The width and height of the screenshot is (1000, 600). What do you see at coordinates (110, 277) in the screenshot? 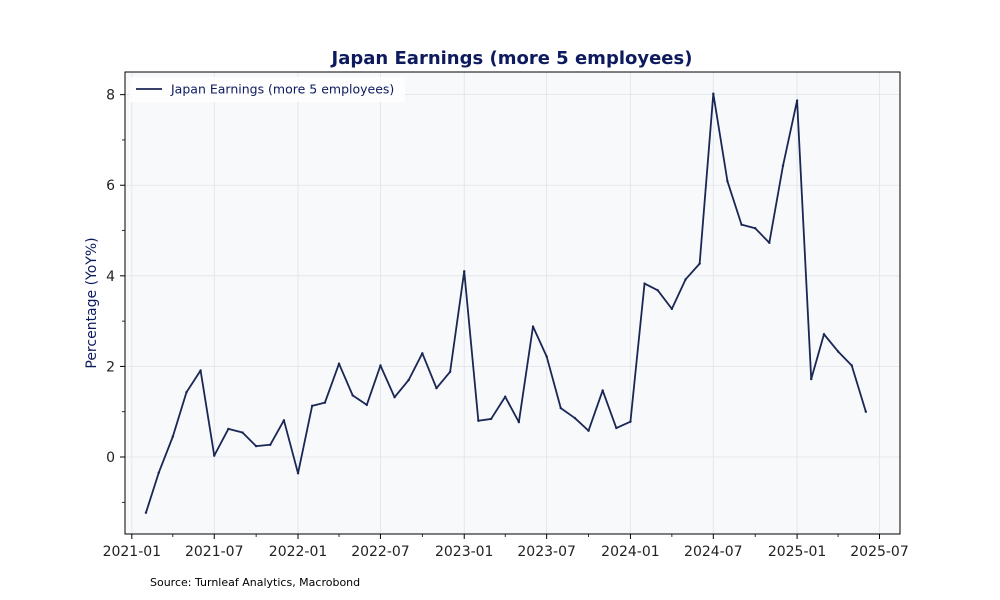
I see `y-tick-label: 4` at bounding box center [110, 277].